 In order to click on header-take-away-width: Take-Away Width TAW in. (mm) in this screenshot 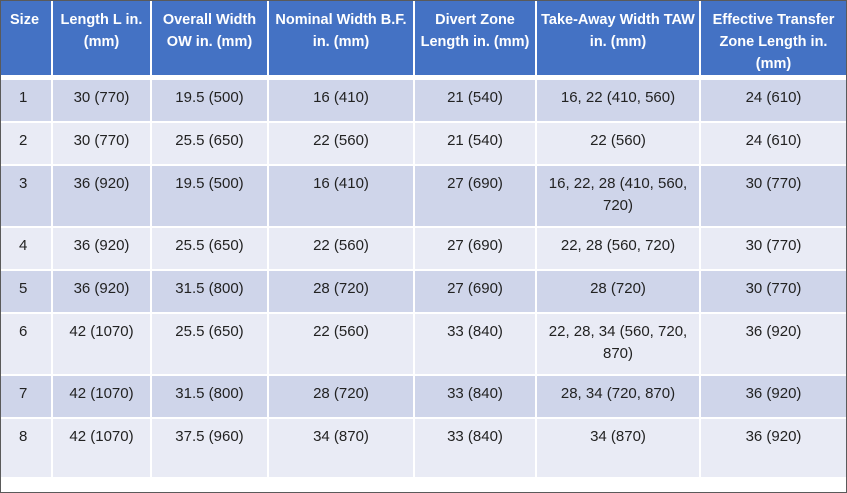, I will do `click(619, 40)`.